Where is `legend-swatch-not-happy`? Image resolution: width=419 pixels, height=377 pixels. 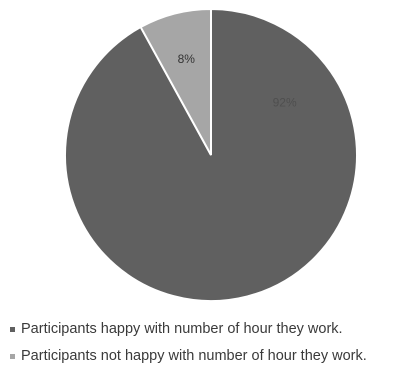
legend-swatch-not-happy is located at coordinates (12, 356).